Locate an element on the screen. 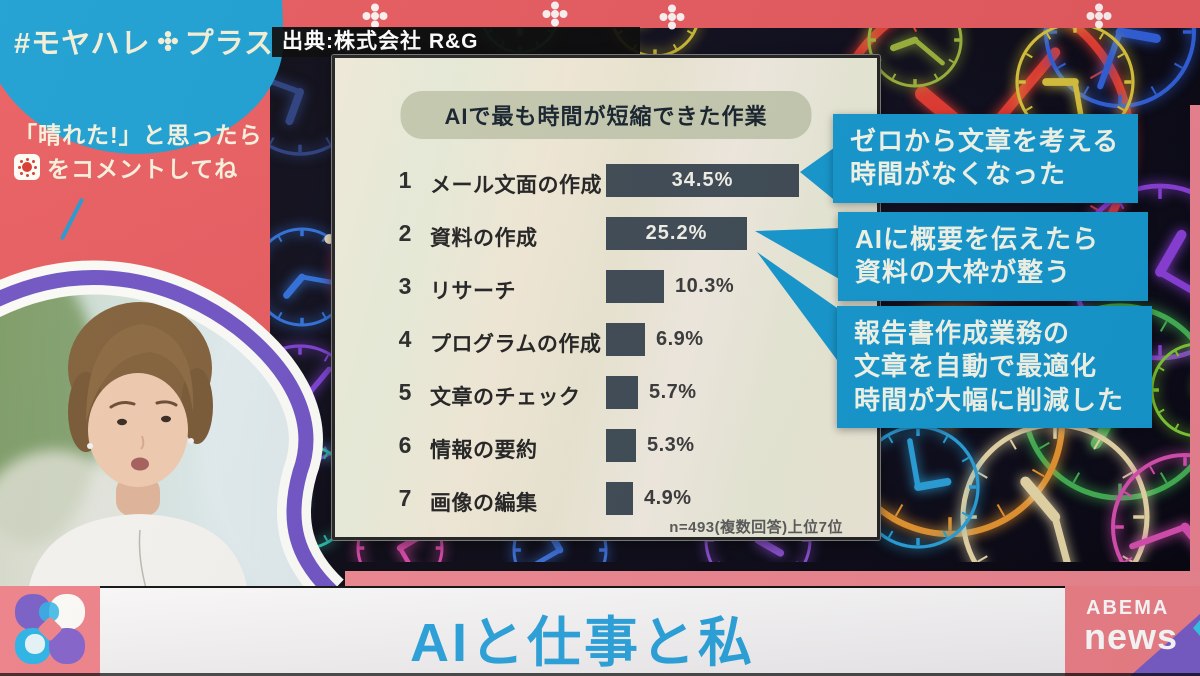 The width and height of the screenshot is (1200, 676). inset-border-purple is located at coordinates (169, 431).